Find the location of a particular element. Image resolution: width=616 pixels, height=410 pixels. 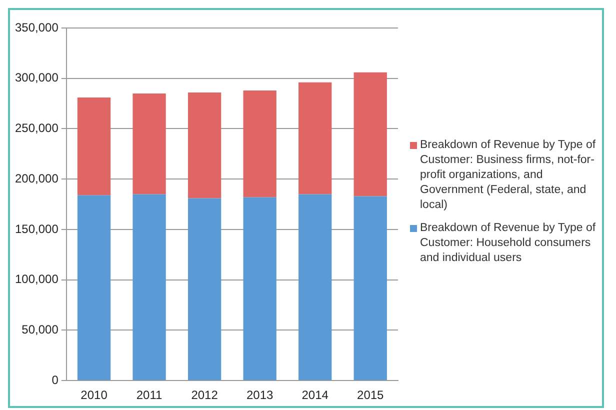

y-tick-label: 0 is located at coordinates (55, 379).